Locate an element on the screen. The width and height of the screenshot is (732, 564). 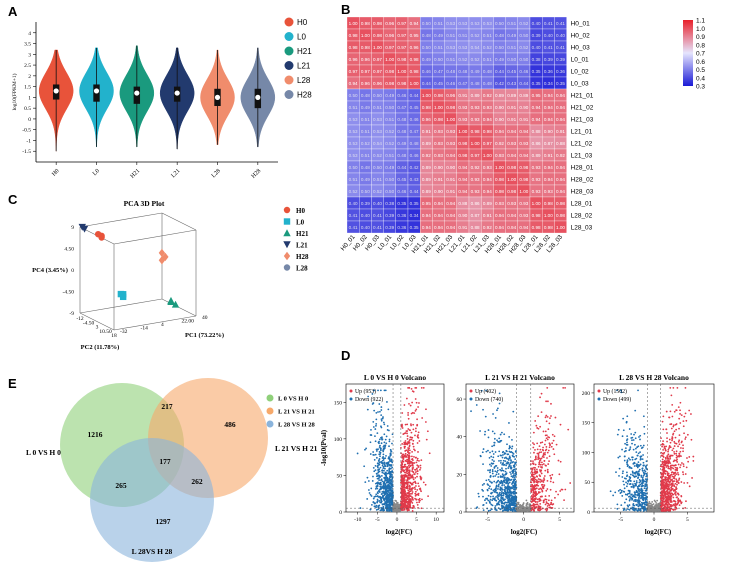
y-axis-label: log10(FPKM+1) is located at coordinates (14, 91).